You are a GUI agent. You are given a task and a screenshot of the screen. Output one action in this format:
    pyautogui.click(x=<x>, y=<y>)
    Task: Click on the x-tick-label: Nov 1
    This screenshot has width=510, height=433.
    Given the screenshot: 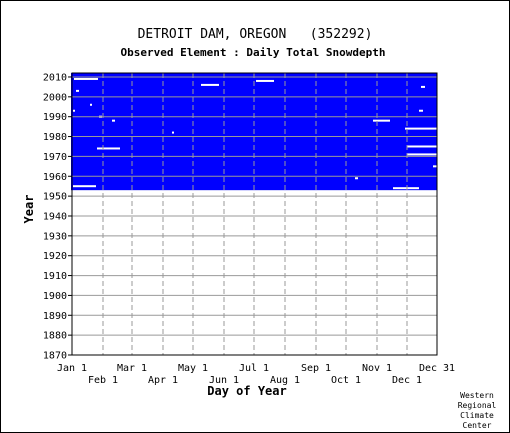 What is the action you would take?
    pyautogui.click(x=377, y=368)
    